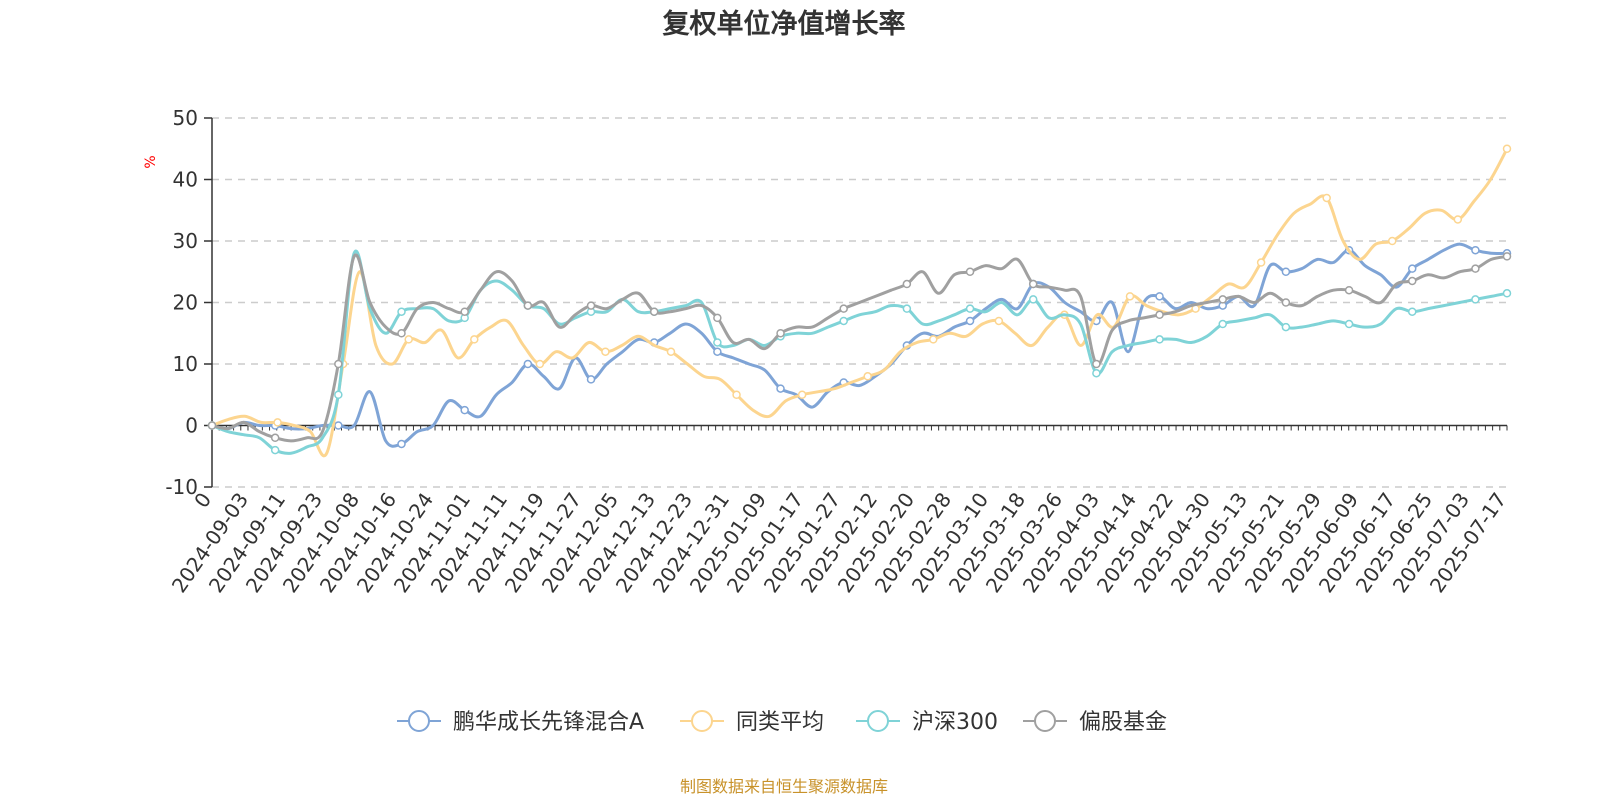 The width and height of the screenshot is (1600, 800). Describe the element at coordinates (191, 426) in the screenshot. I see `y-tick-label: 0` at that location.